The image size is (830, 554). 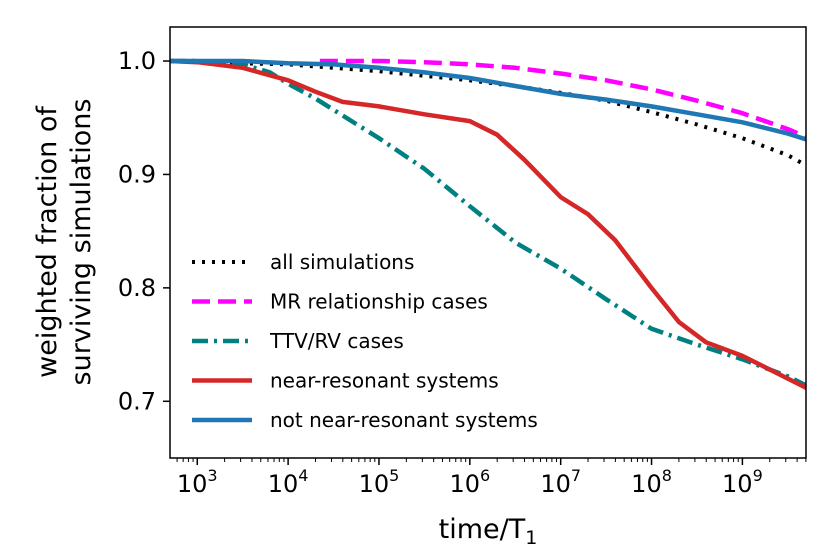 What do you see at coordinates (488, 531) in the screenshot?
I see `x-axis-label: time/T1` at bounding box center [488, 531].